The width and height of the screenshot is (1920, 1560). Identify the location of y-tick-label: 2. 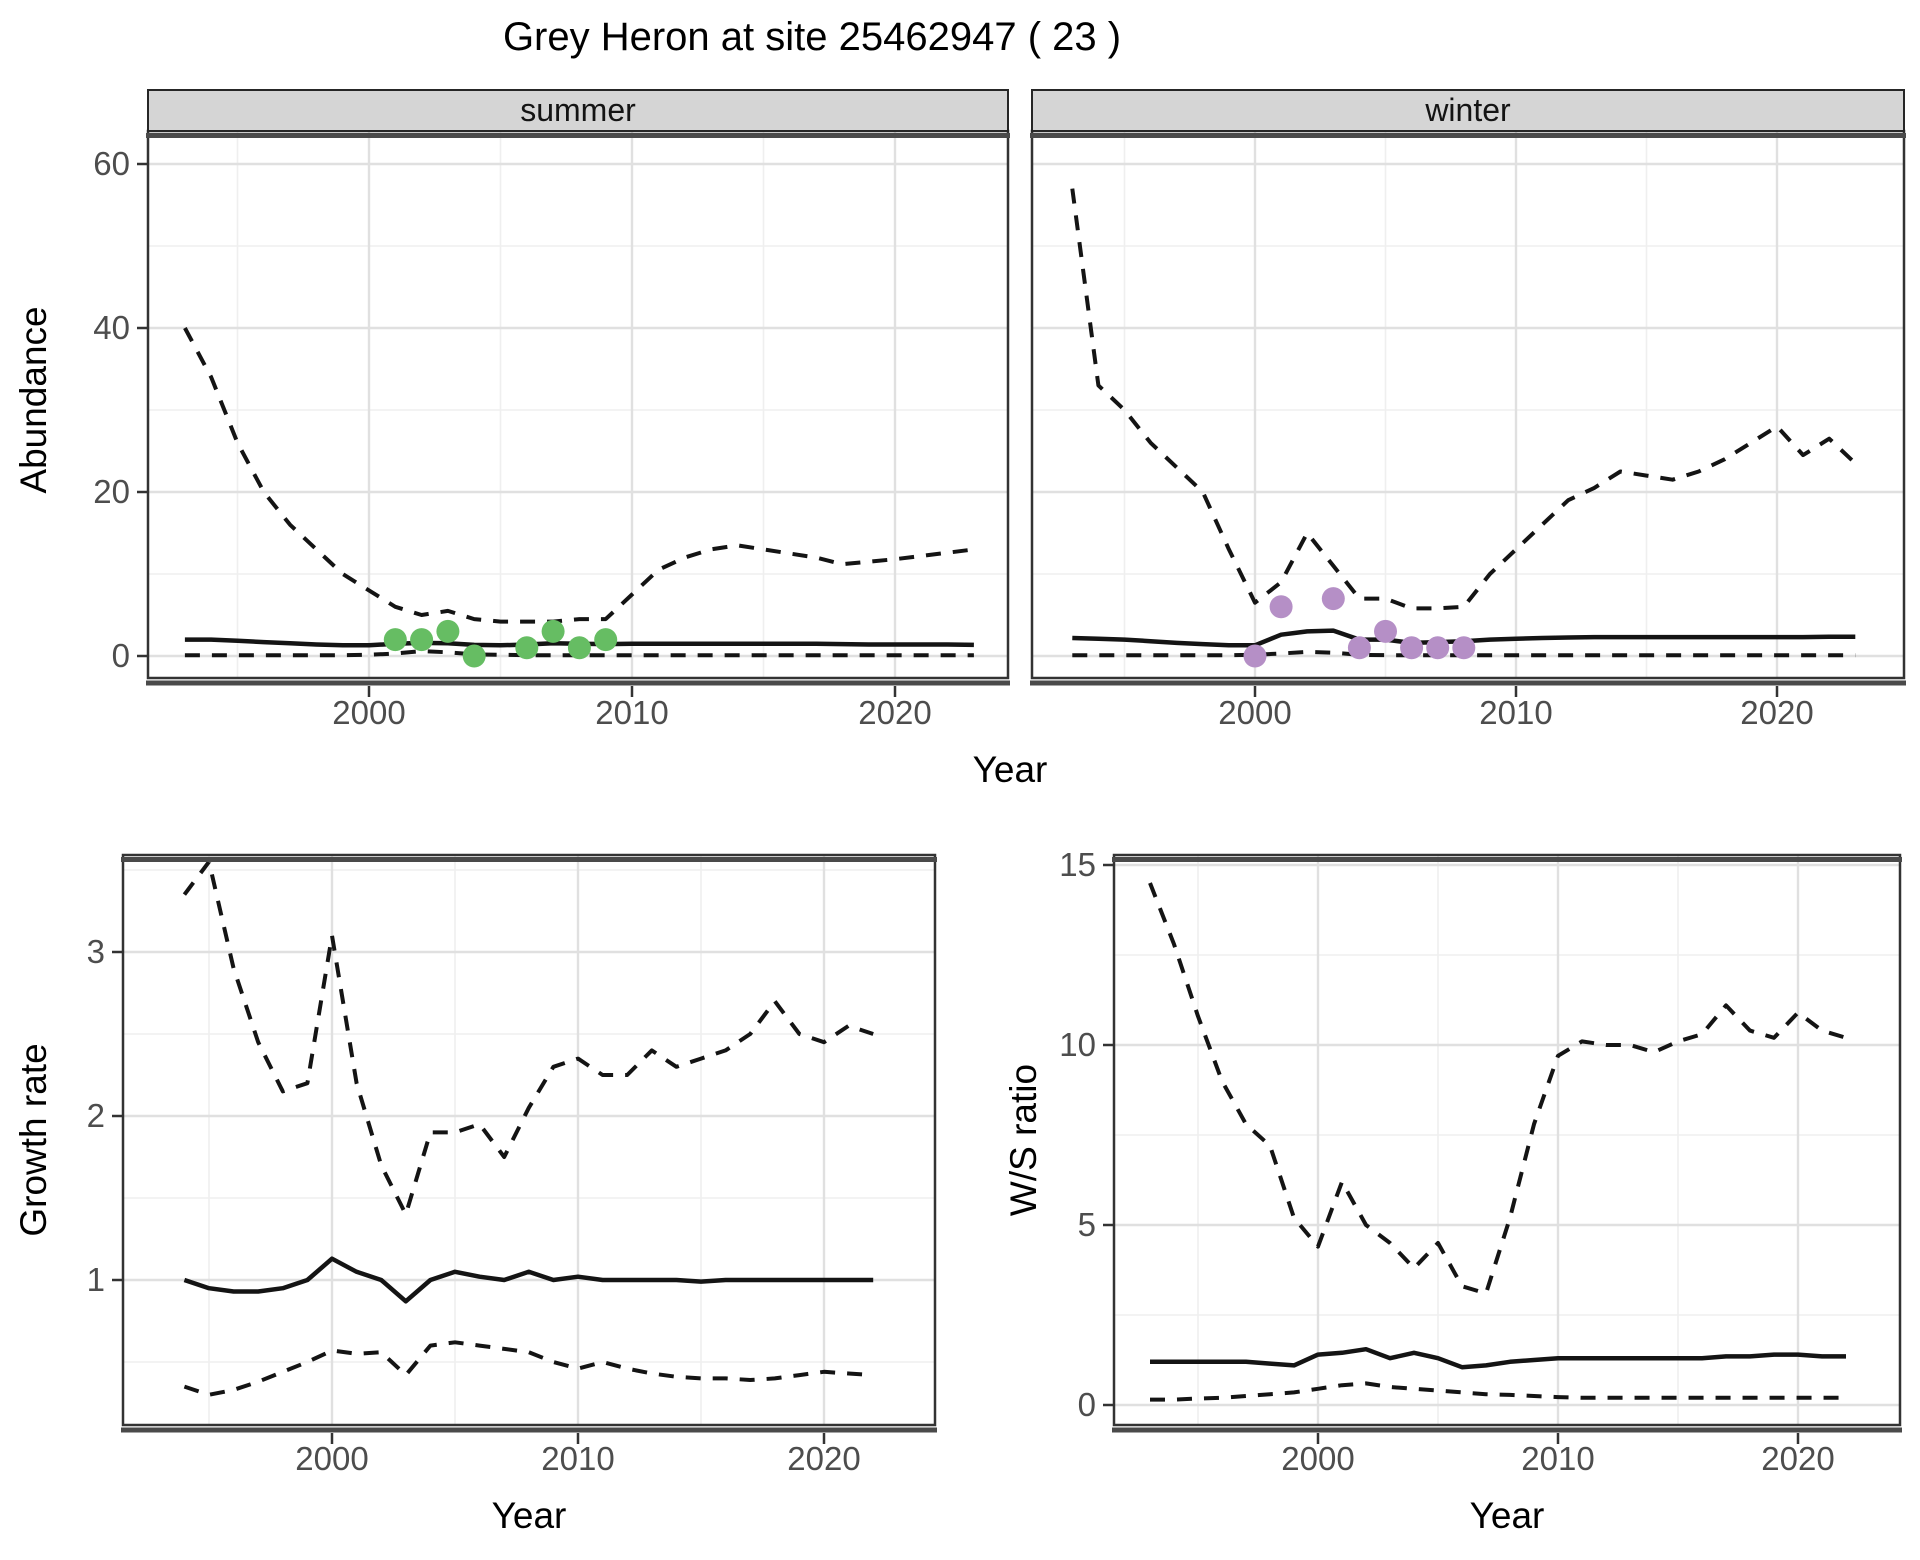
(96, 1115).